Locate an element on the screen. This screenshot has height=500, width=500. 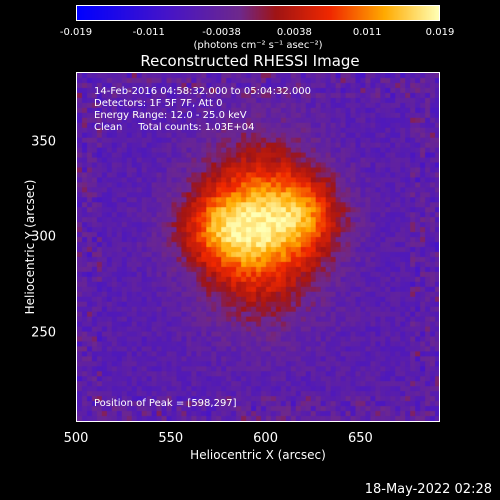
x-axis-label: Heliocentric X (arcsec) is located at coordinates (258, 455).